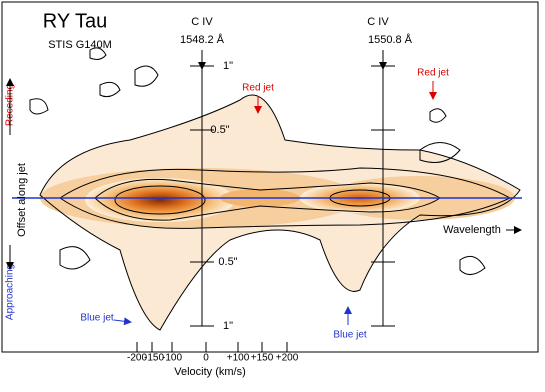 Image resolution: width=545 pixels, height=392 pixels. What do you see at coordinates (10, 292) in the screenshot?
I see `approaching-label: Approaching` at bounding box center [10, 292].